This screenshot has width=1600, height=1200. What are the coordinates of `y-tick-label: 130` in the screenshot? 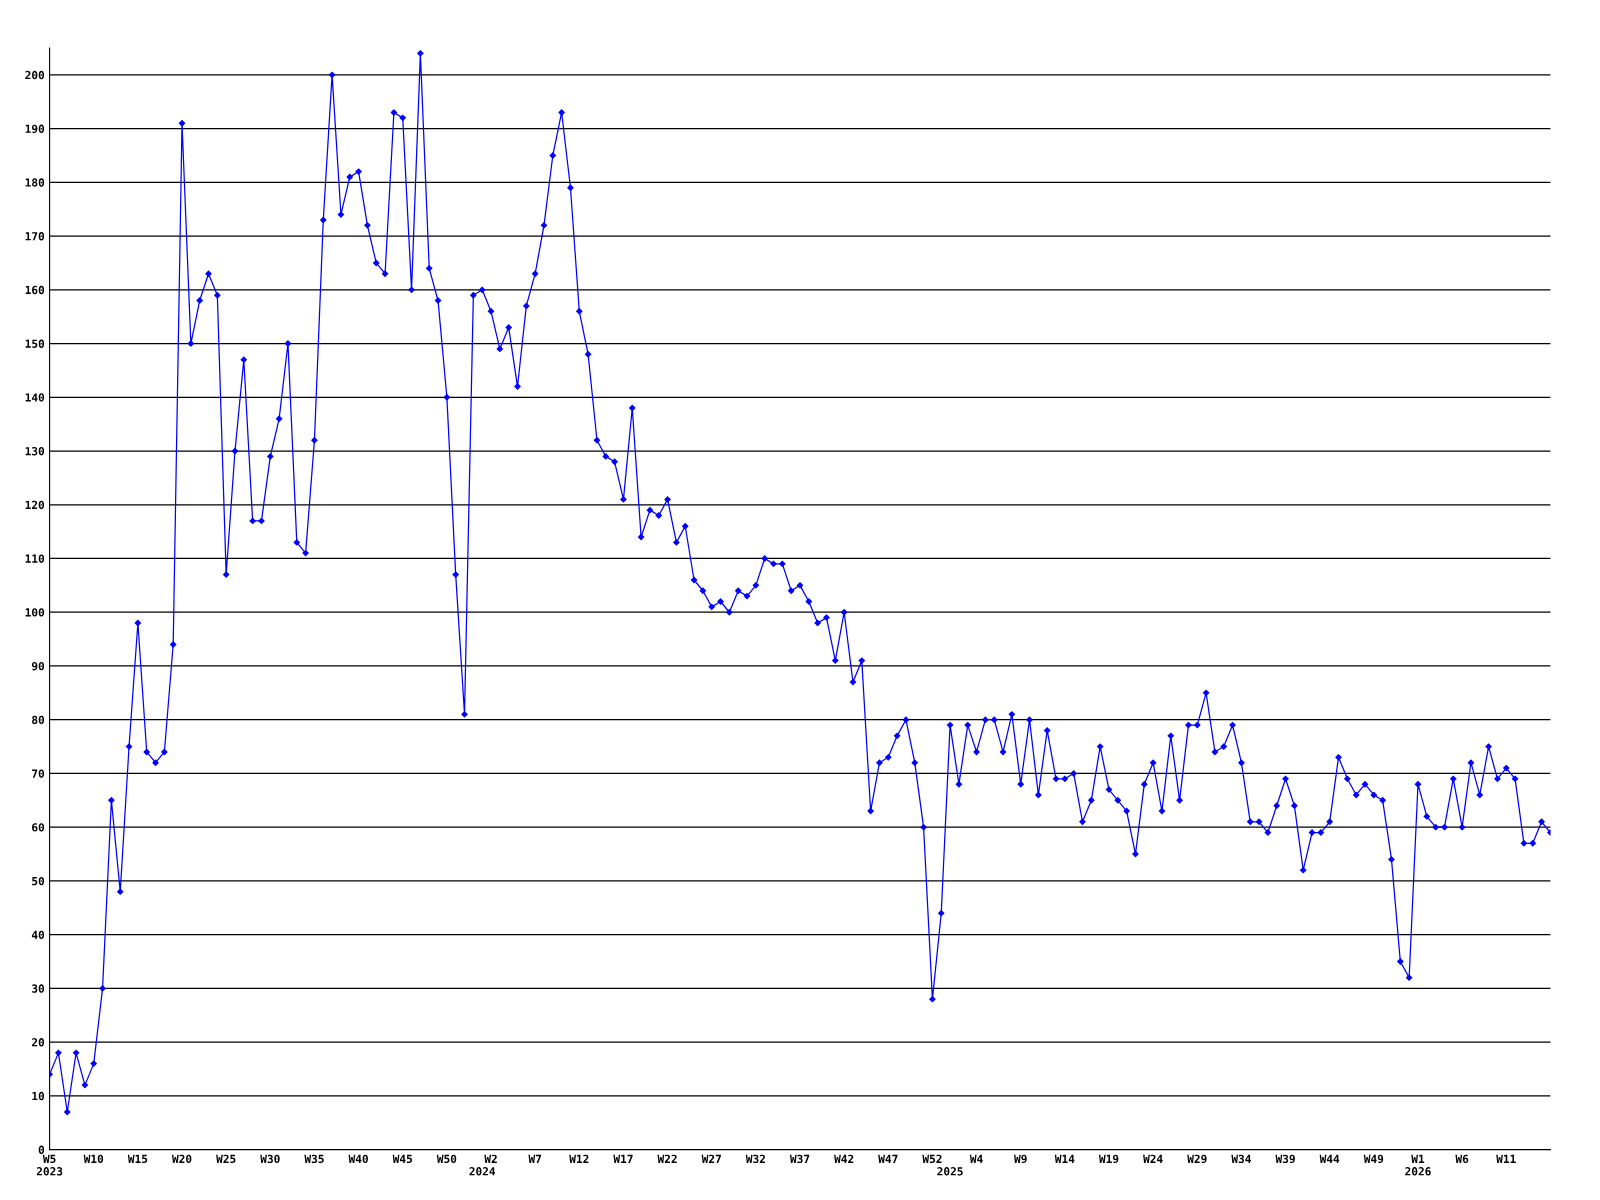 It's located at (35, 451).